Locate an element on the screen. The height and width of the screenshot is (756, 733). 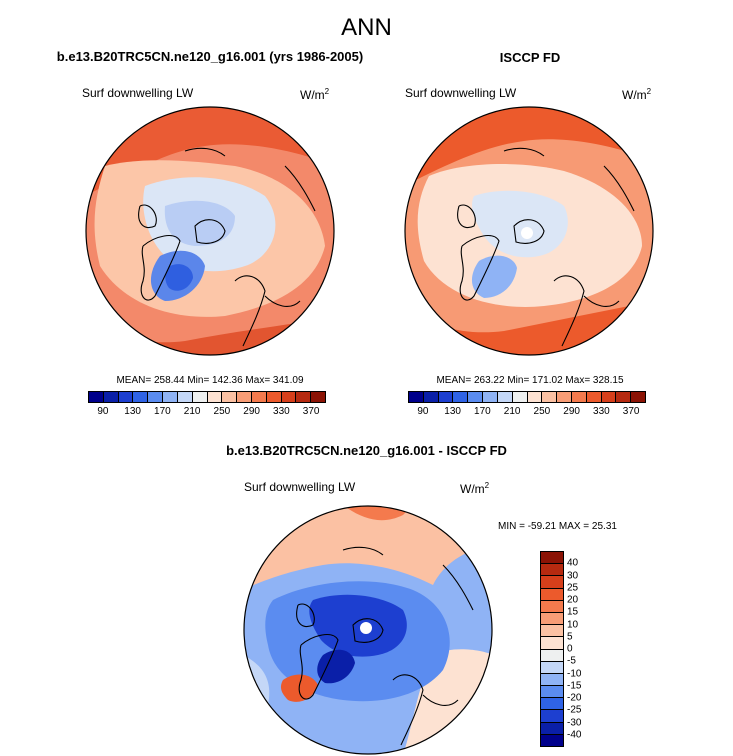
colorbar-tick-label: 10 is located at coordinates (573, 624).